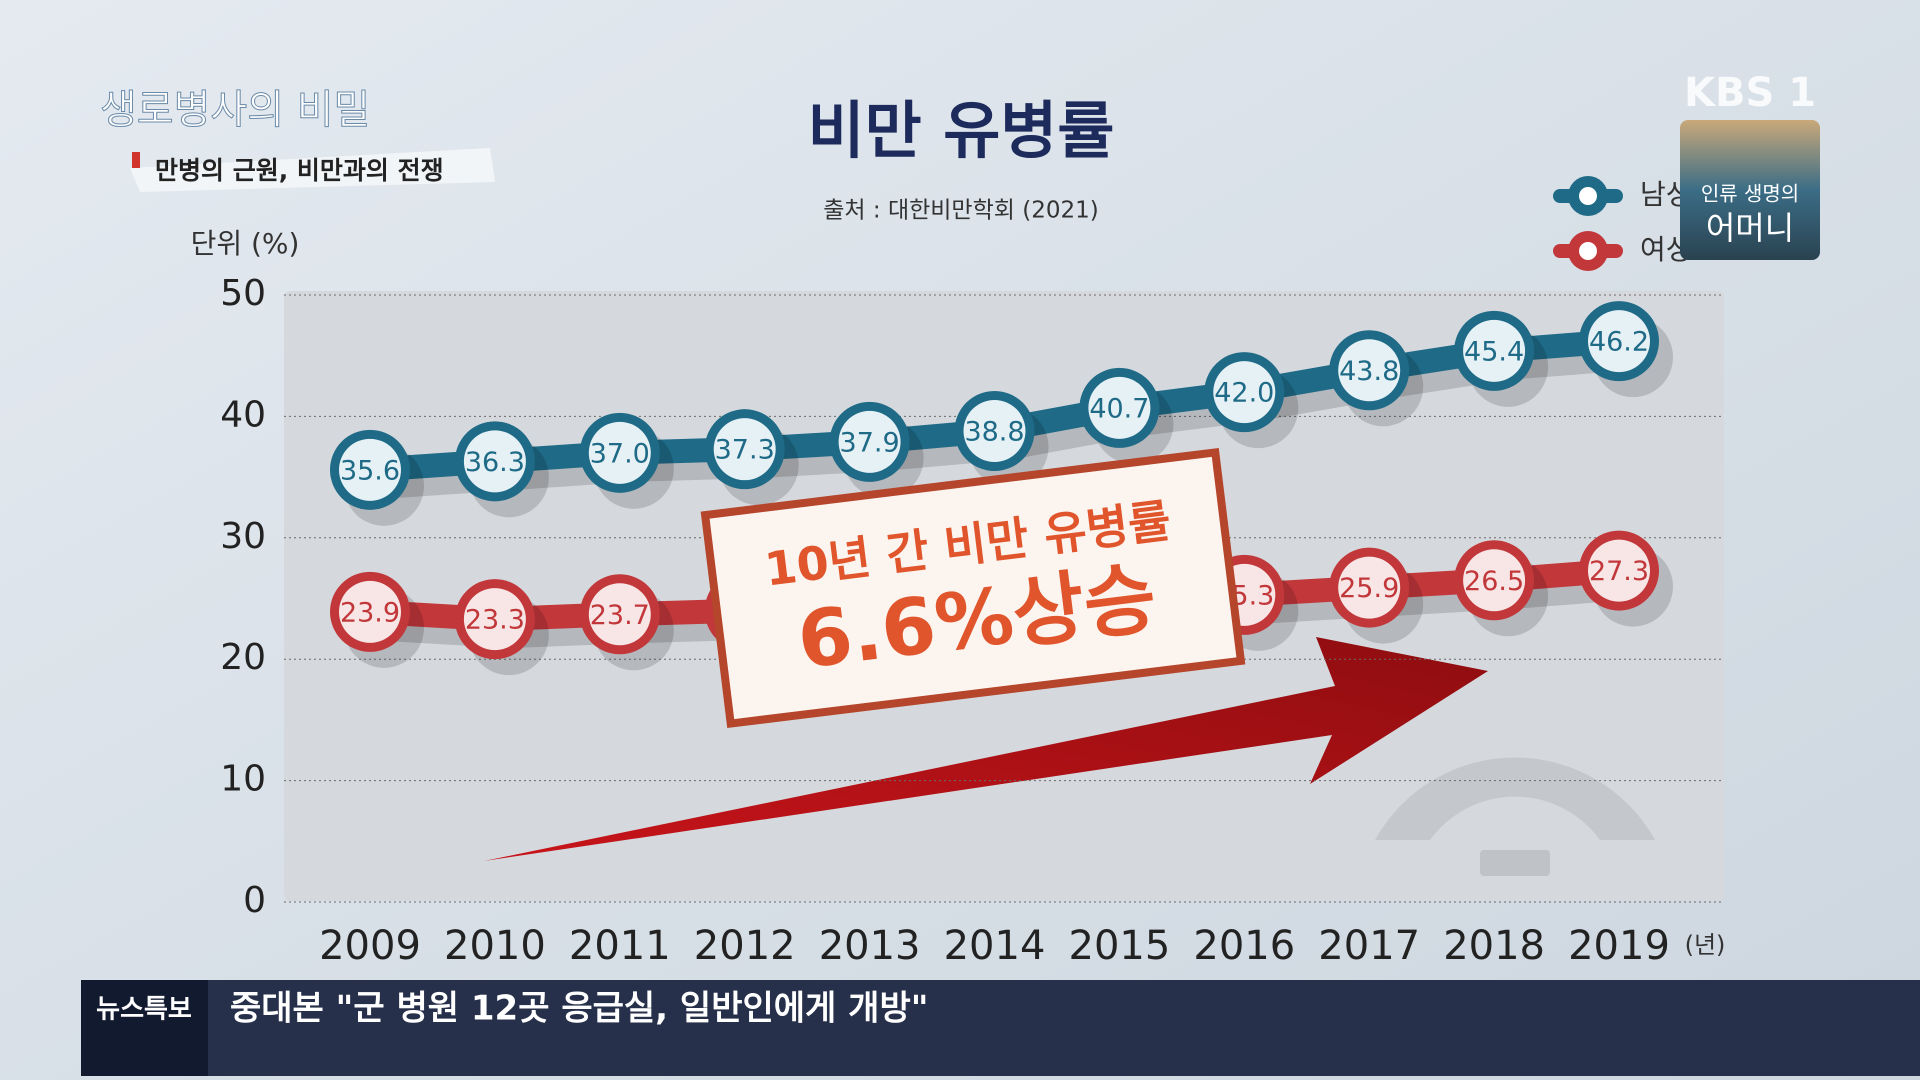  Describe the element at coordinates (1244, 946) in the screenshot. I see `x-tick-label: 2016` at that location.